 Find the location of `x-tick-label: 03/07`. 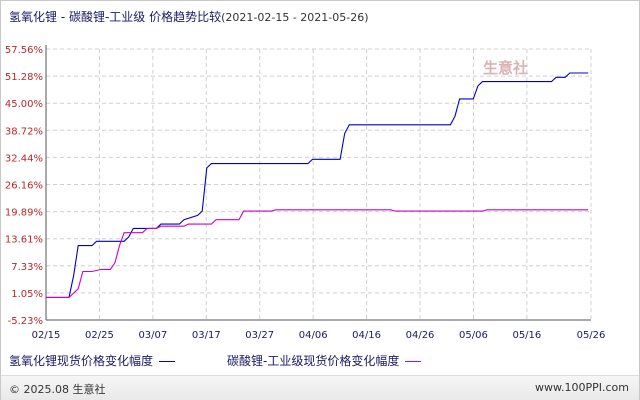

x-tick-label: 03/07 is located at coordinates (152, 335).